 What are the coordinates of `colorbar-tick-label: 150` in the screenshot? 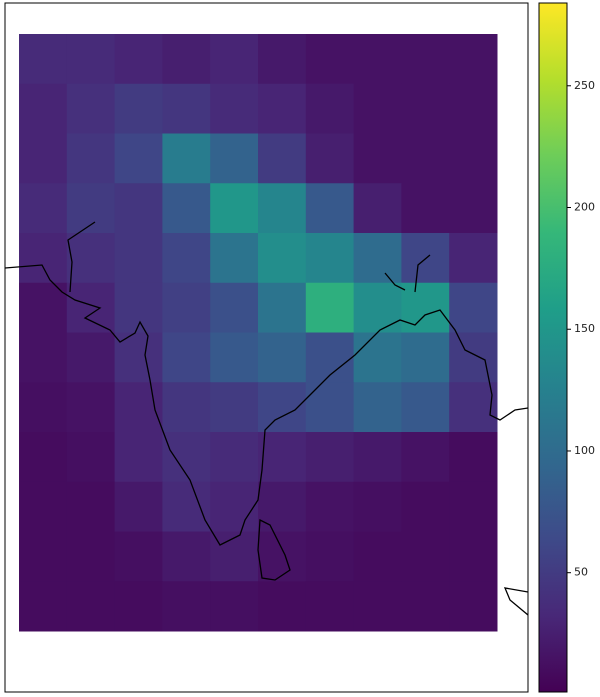 It's located at (584, 328).